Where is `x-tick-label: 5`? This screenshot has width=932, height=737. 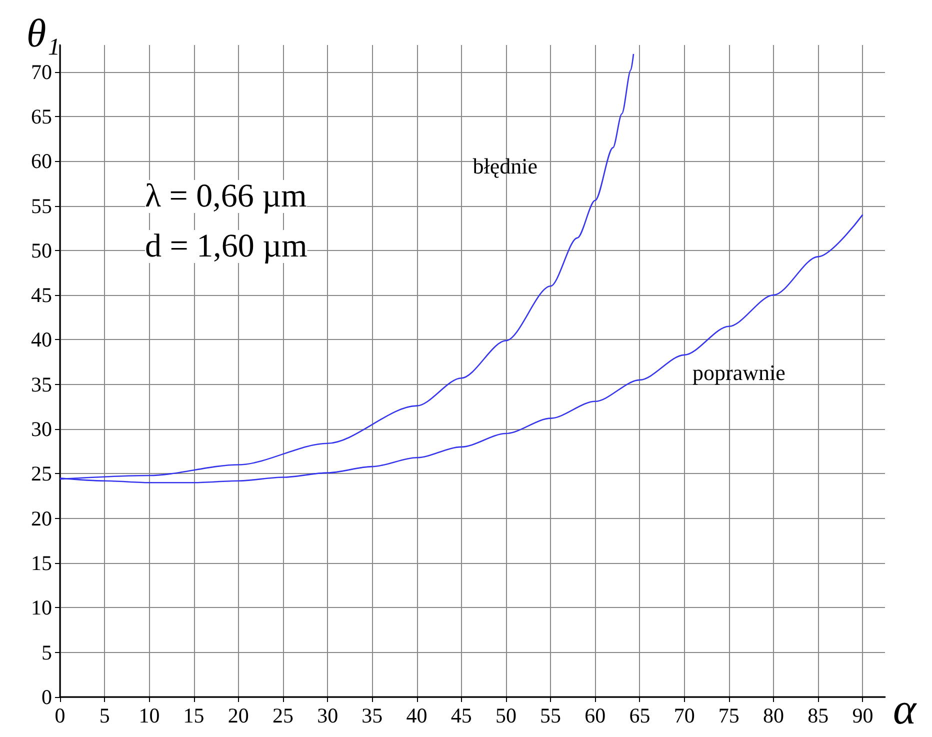 x-tick-label: 5 is located at coordinates (104, 716).